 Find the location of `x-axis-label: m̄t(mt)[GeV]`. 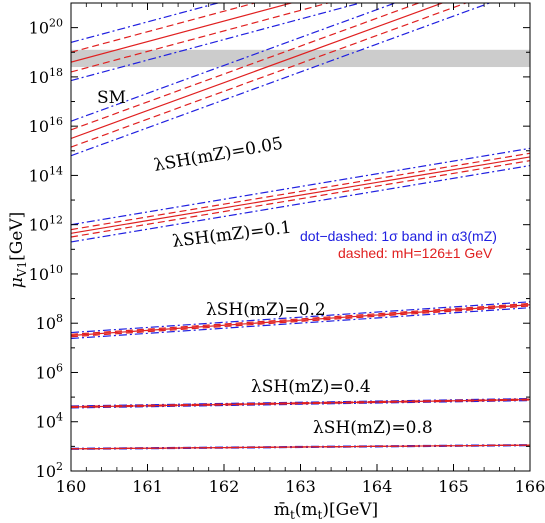

x-axis-label: m̄t(mt)[GeV] is located at coordinates (326, 511).